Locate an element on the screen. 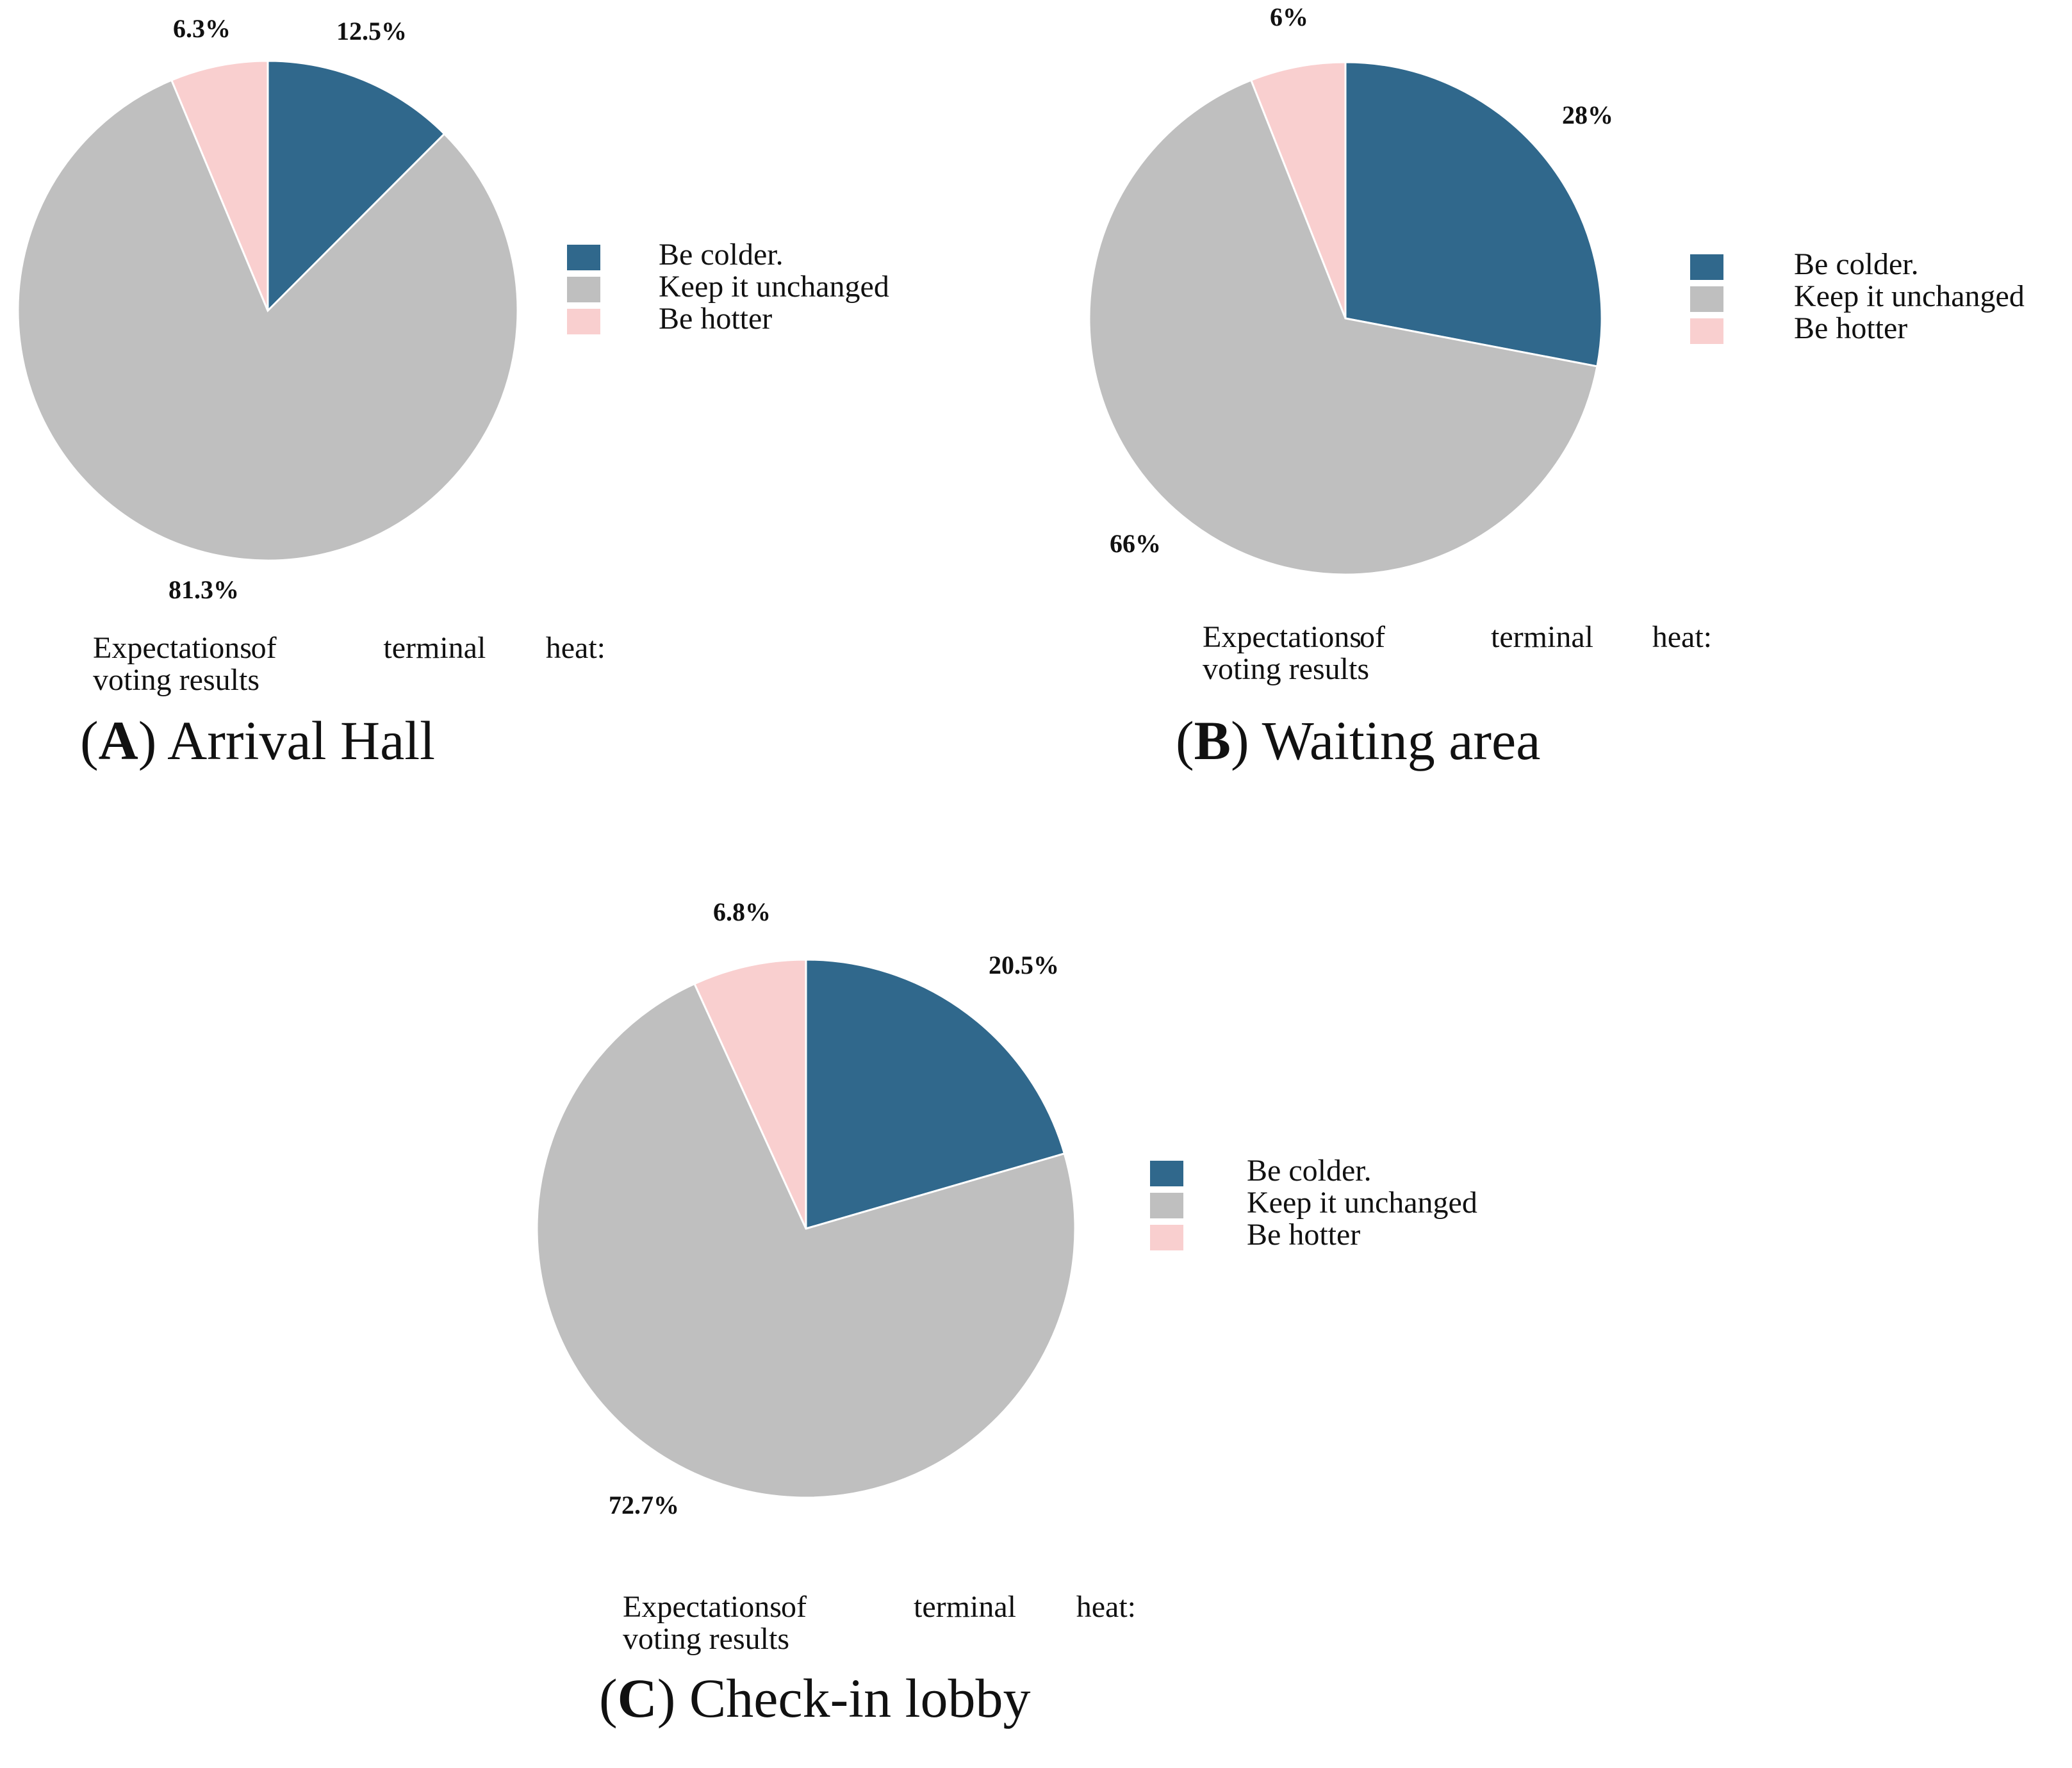 The image size is (2072, 1768). panel-title: Arrival Hall is located at coordinates (301, 740).